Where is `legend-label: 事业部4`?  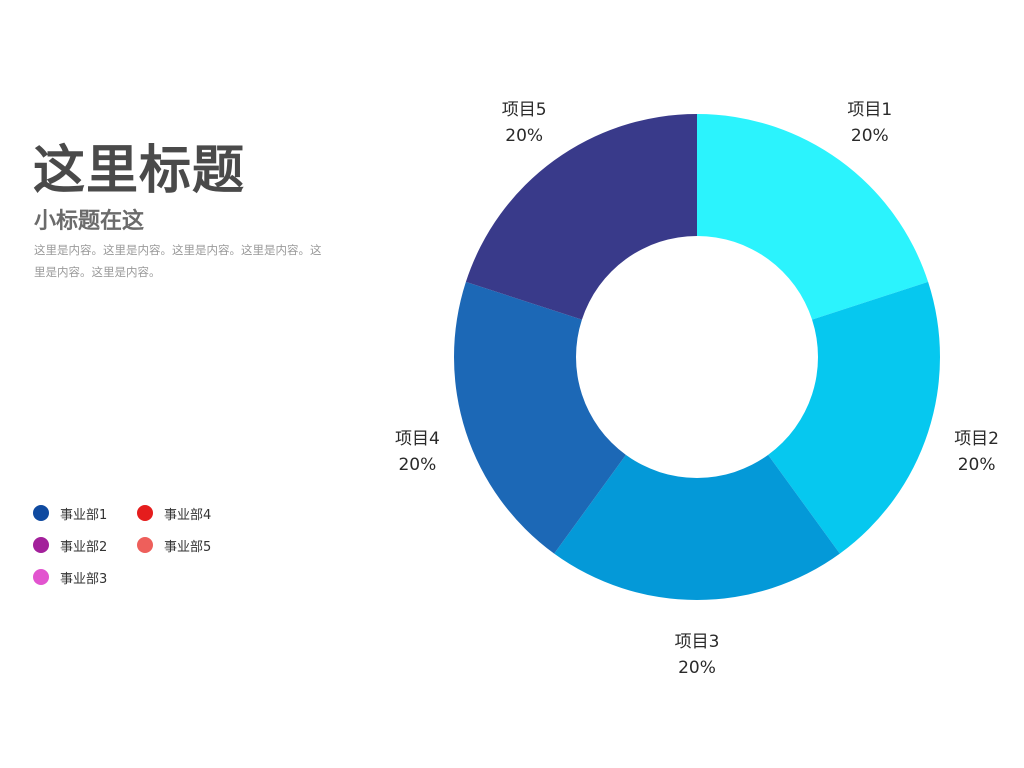
legend-label: 事业部4 is located at coordinates (188, 515).